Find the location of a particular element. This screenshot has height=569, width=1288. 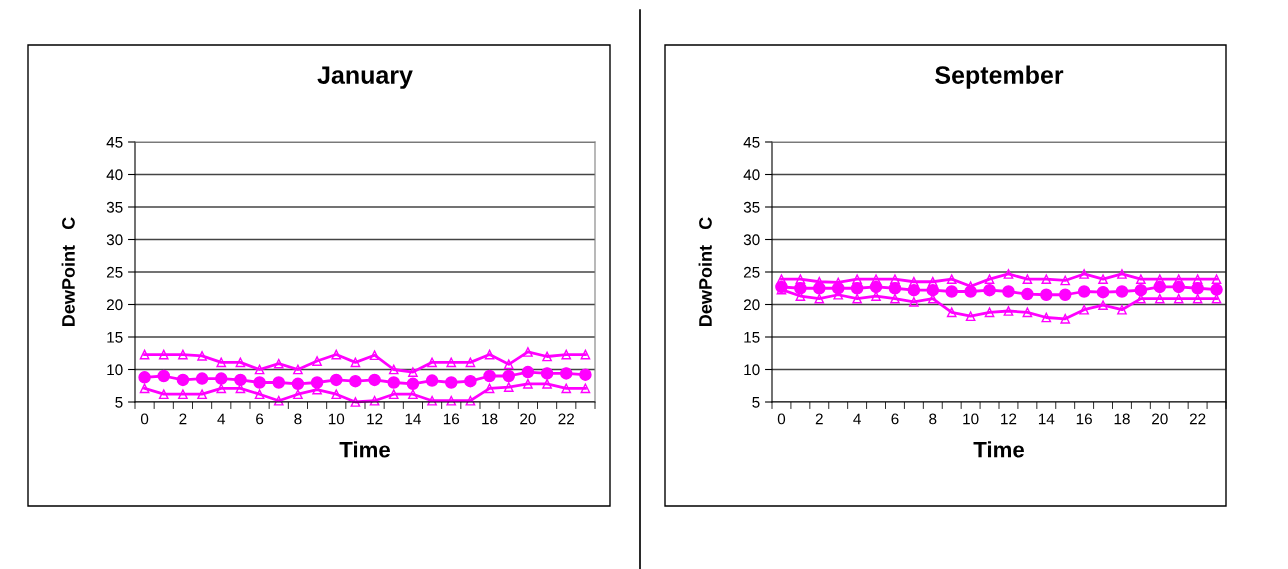

chart-title: September is located at coordinates (999, 77).